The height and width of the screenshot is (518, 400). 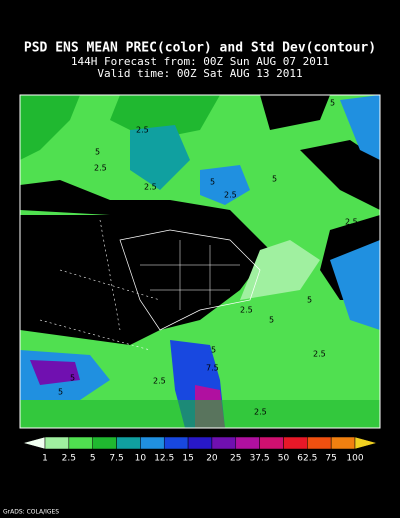 What do you see at coordinates (31, 512) in the screenshot?
I see `footer: GrADS: COLA/IGES` at bounding box center [31, 512].